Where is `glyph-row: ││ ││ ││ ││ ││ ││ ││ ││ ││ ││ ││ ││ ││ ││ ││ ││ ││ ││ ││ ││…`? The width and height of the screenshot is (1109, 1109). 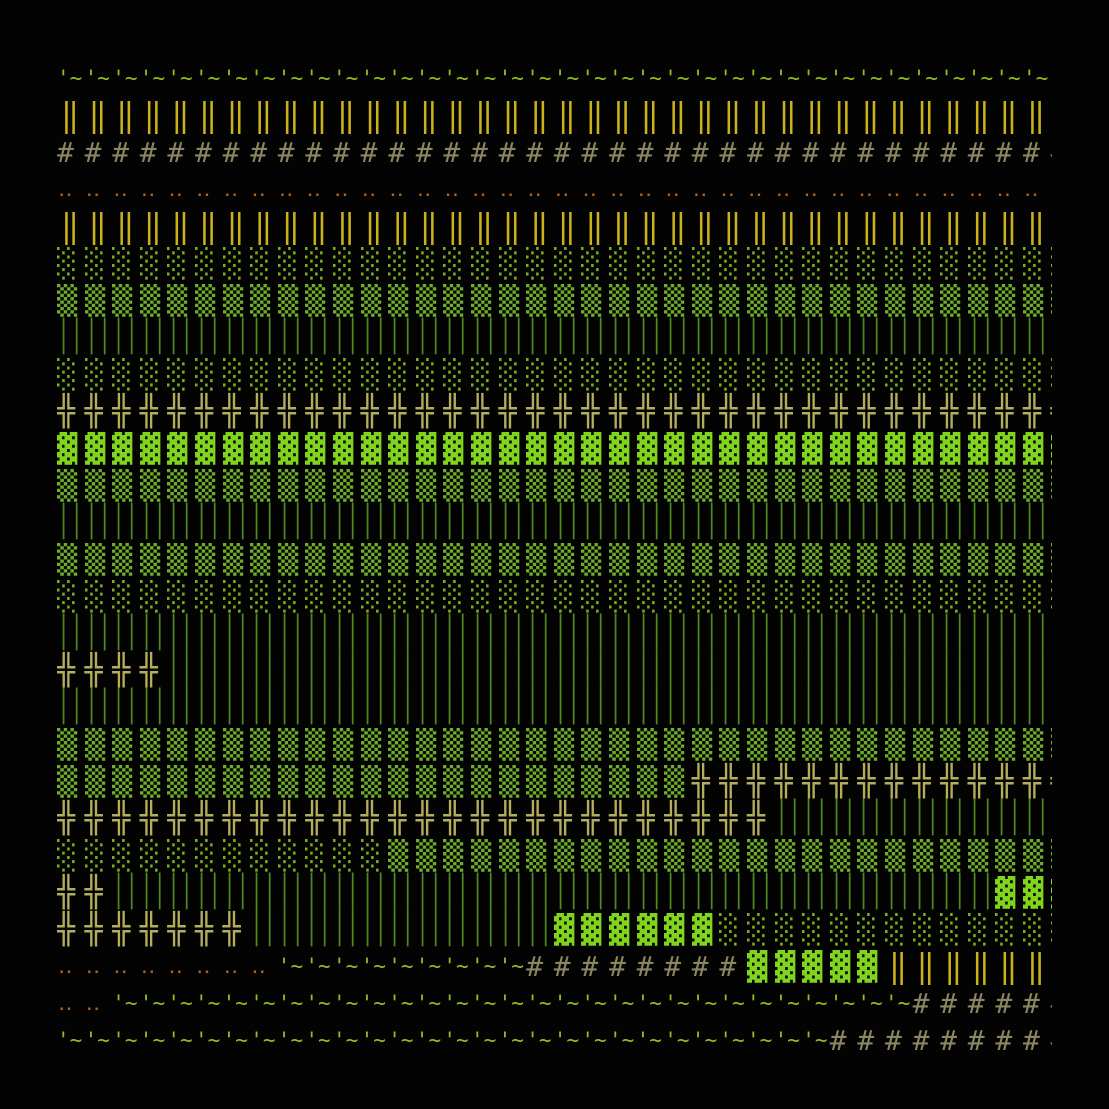
glyph-row: ││ ││ ││ ││ ││ ││ ││ ││ ││ ││ ││ ││ ││ ││ ││ ││ ││ ││ ││ ││… is located at coordinates (554, 707).